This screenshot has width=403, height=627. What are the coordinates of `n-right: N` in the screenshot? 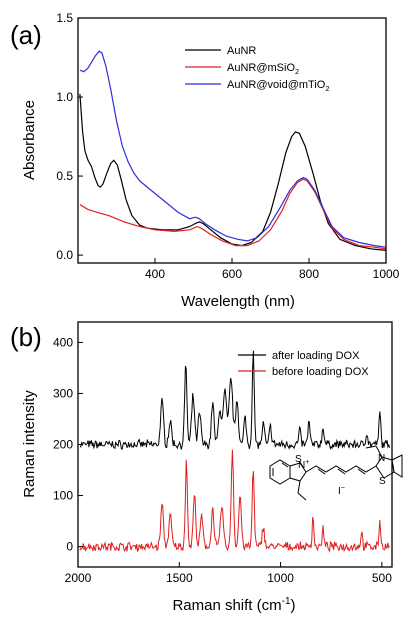 It's located at (381, 458).